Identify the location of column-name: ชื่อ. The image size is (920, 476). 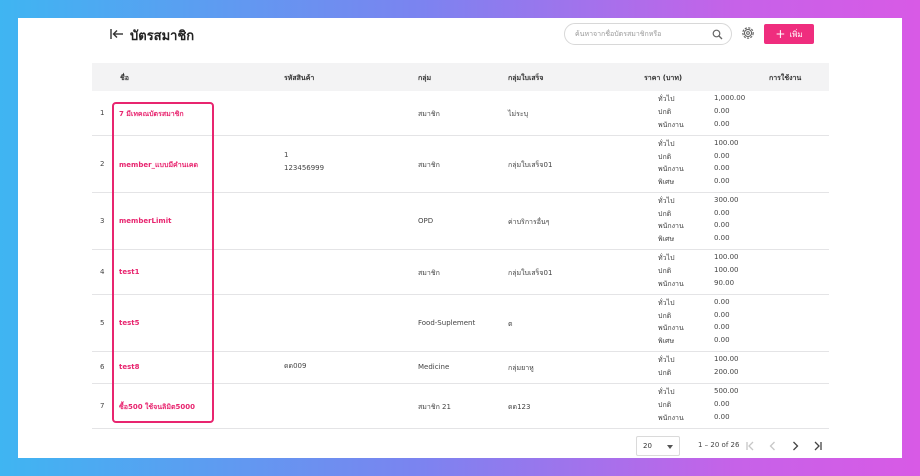
(124, 78).